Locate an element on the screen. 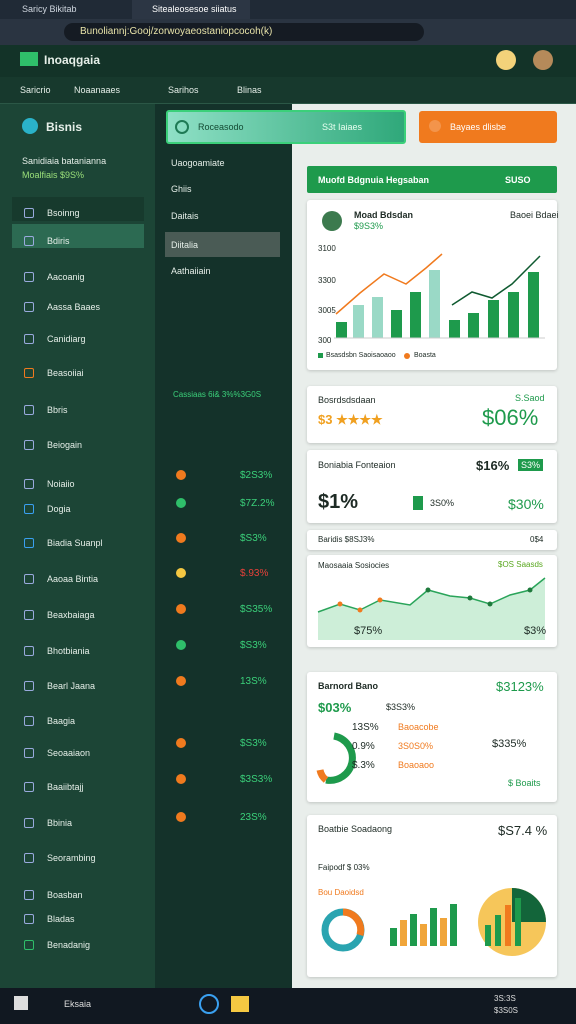 Image resolution: width=576 pixels, height=1024 pixels. start-button is located at coordinates (21, 1003).